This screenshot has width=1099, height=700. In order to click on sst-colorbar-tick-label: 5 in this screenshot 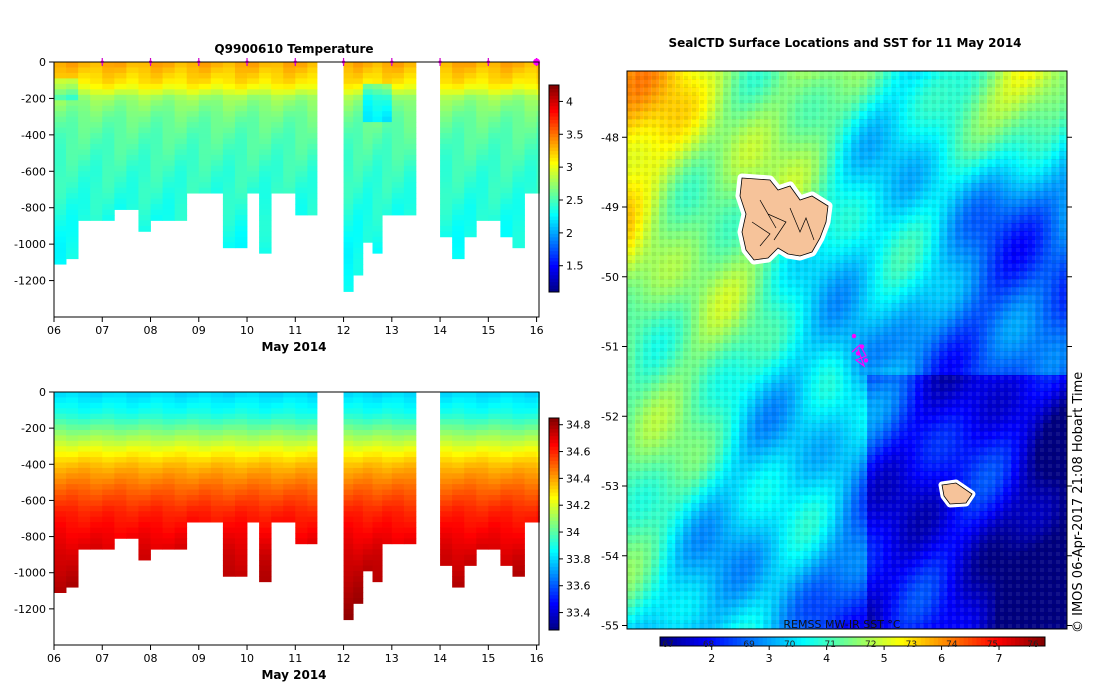, I will do `click(884, 658)`.